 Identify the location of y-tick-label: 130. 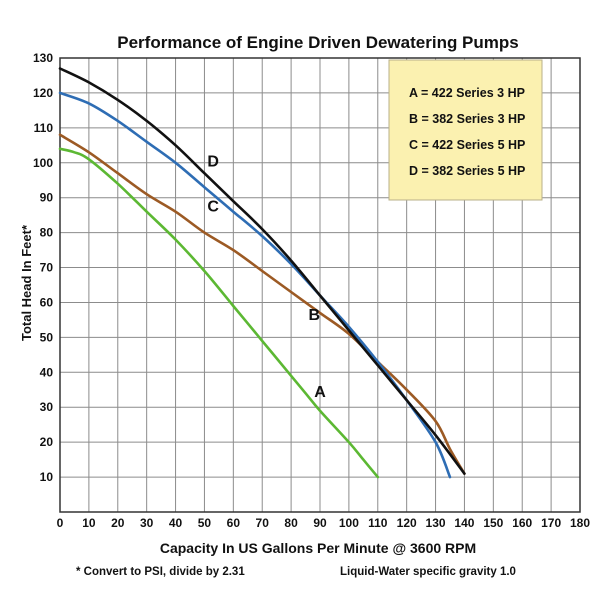
(43, 58).